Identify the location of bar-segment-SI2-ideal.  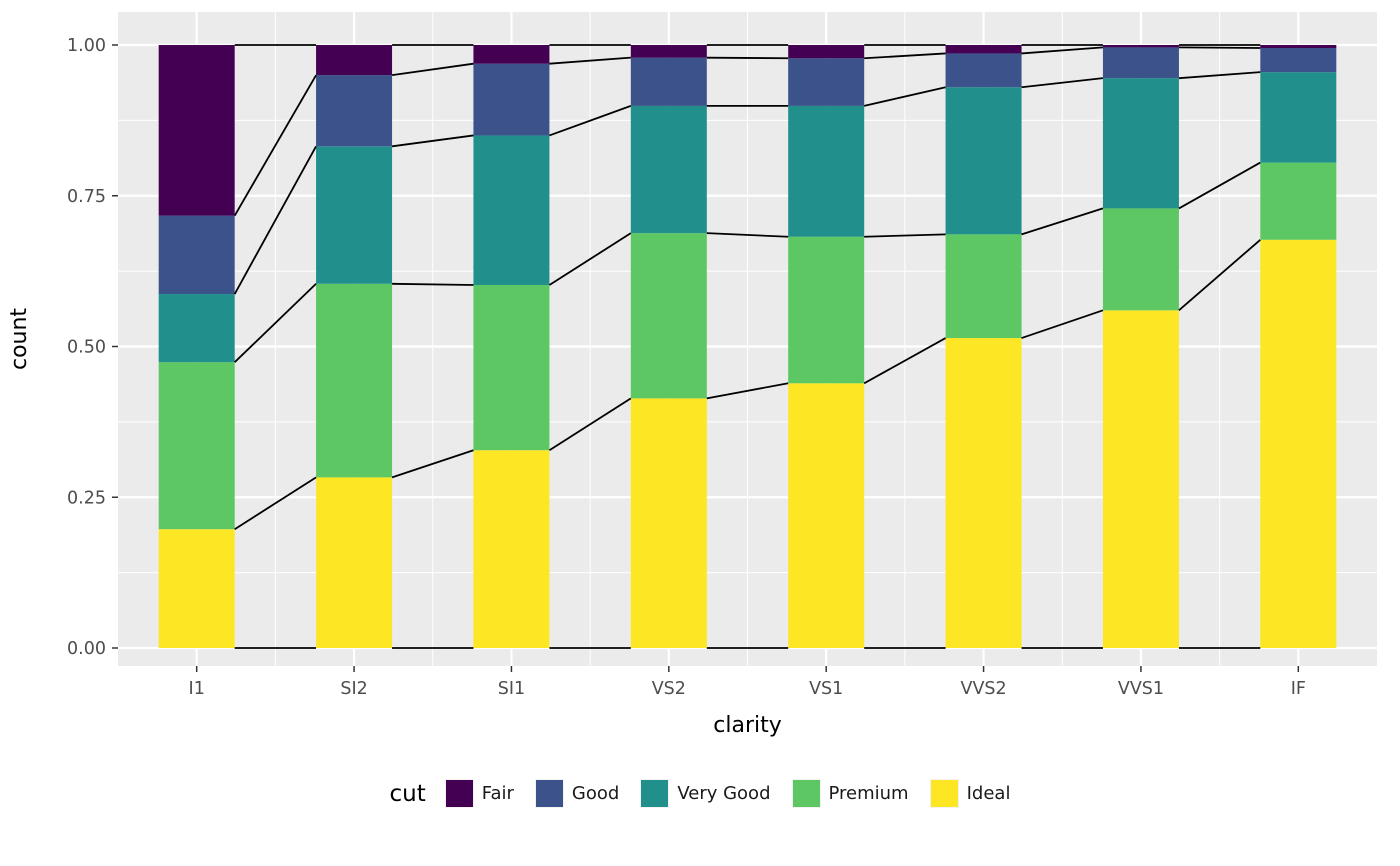
(354, 562).